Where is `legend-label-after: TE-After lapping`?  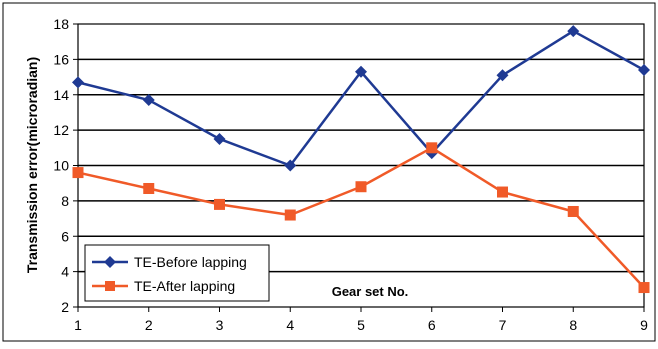
legend-label-after: TE-After lapping is located at coordinates (184, 286).